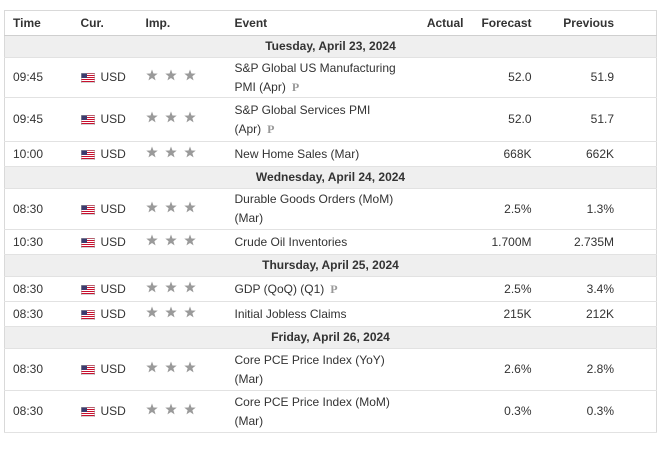  I want to click on event-cell: GDP (QoQ) (Q1) P, so click(318, 289).